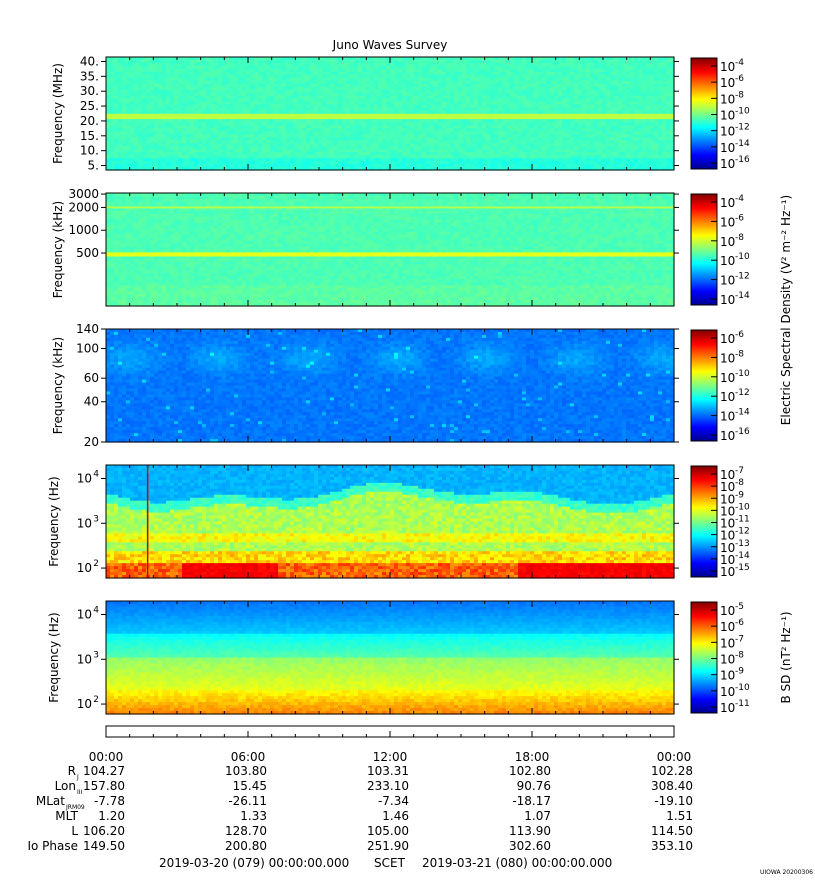 Image resolution: width=815 pixels, height=880 pixels. Describe the element at coordinates (672, 786) in the screenshot. I see `ephemeris-value: 308.40` at that location.